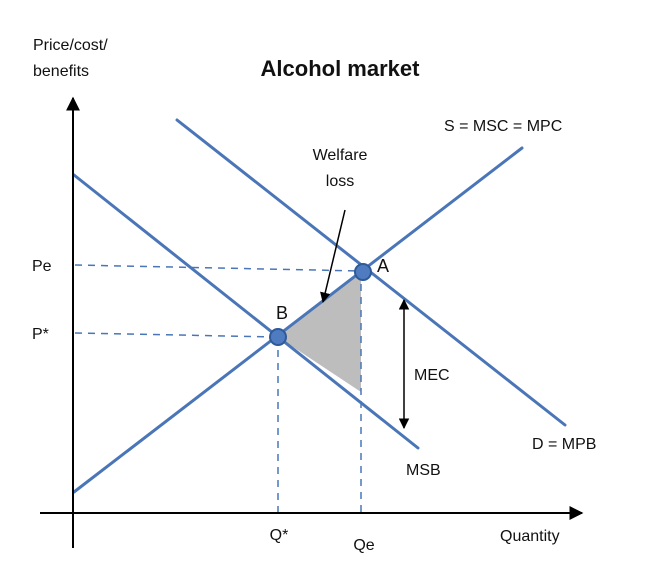 The height and width of the screenshot is (579, 647). I want to click on price-pstar-label: P*, so click(40, 334).